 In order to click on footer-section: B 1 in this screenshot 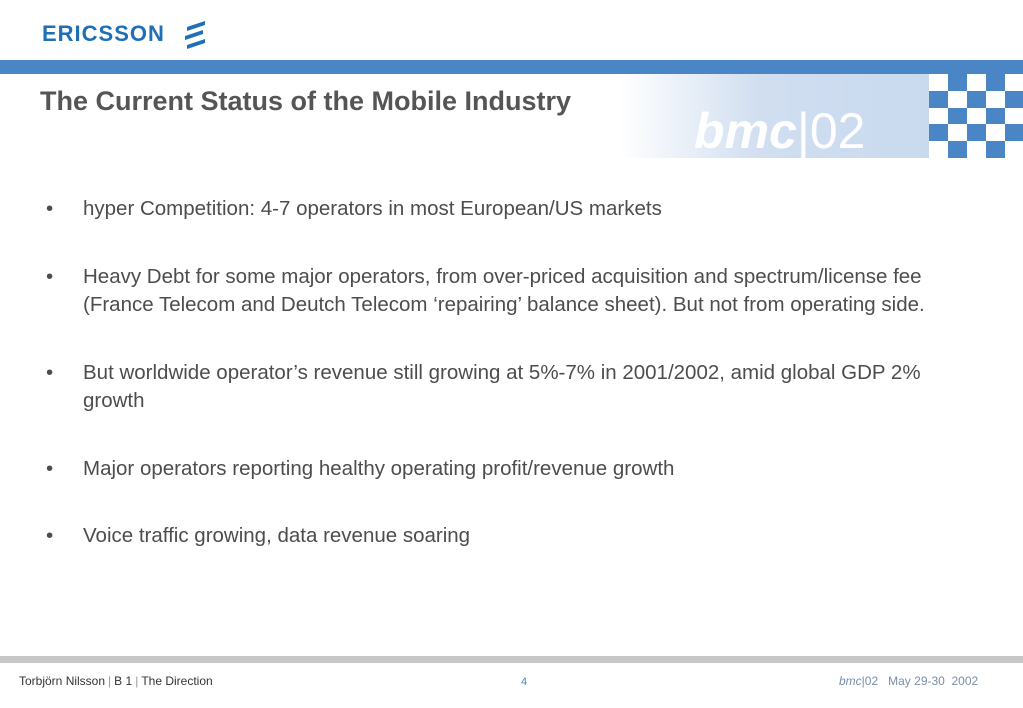, I will do `click(123, 681)`.